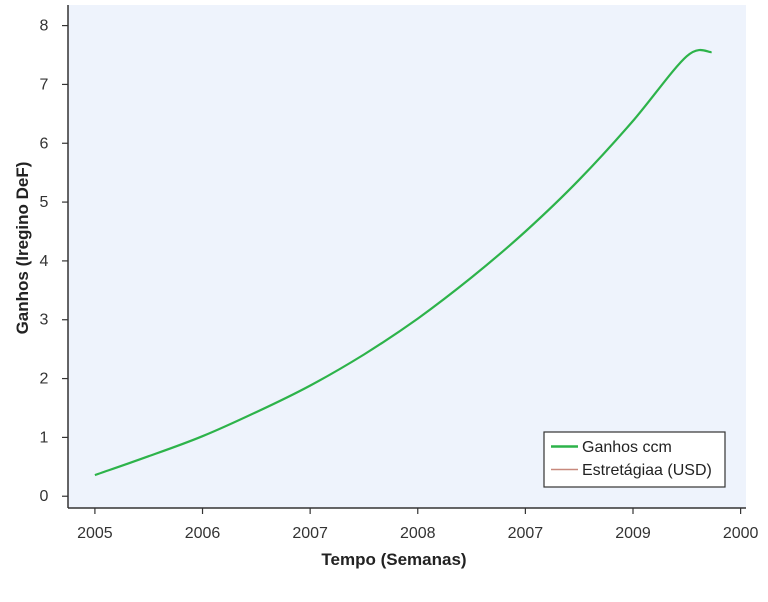 The height and width of the screenshot is (602, 768). What do you see at coordinates (647, 470) in the screenshot?
I see `legend-label: Estretágiaa (USD)` at bounding box center [647, 470].